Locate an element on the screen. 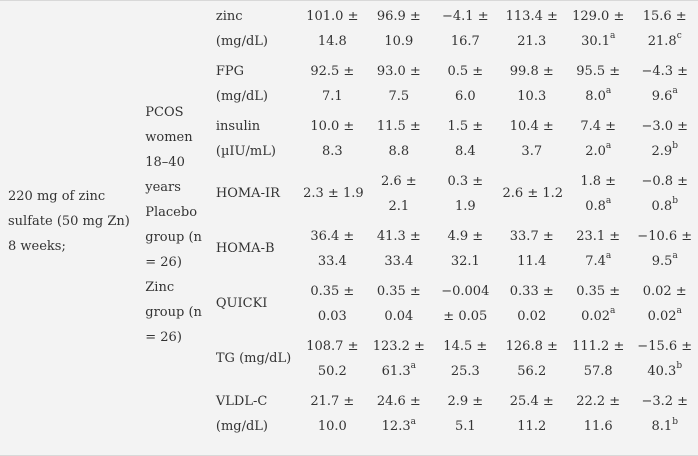  value-cell: 0.5 ± 6.0 is located at coordinates (465, 83).